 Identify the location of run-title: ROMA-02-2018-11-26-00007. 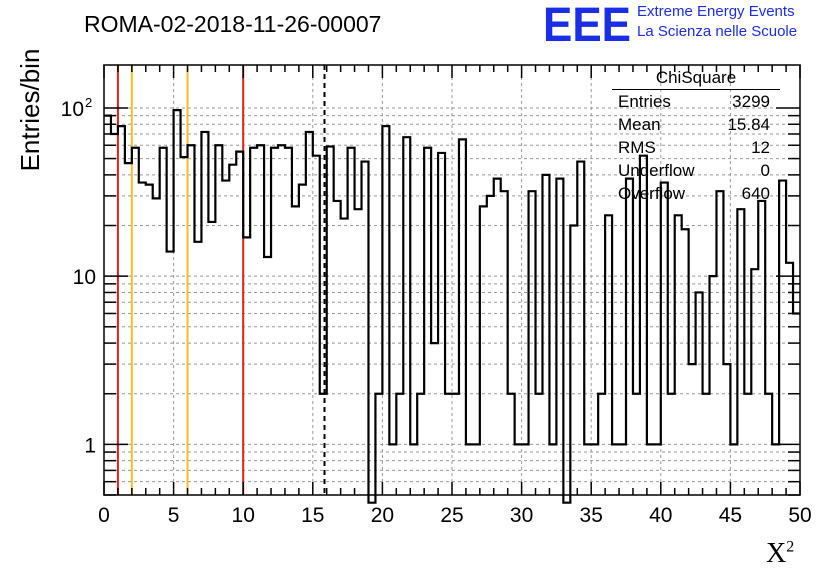
(233, 24).